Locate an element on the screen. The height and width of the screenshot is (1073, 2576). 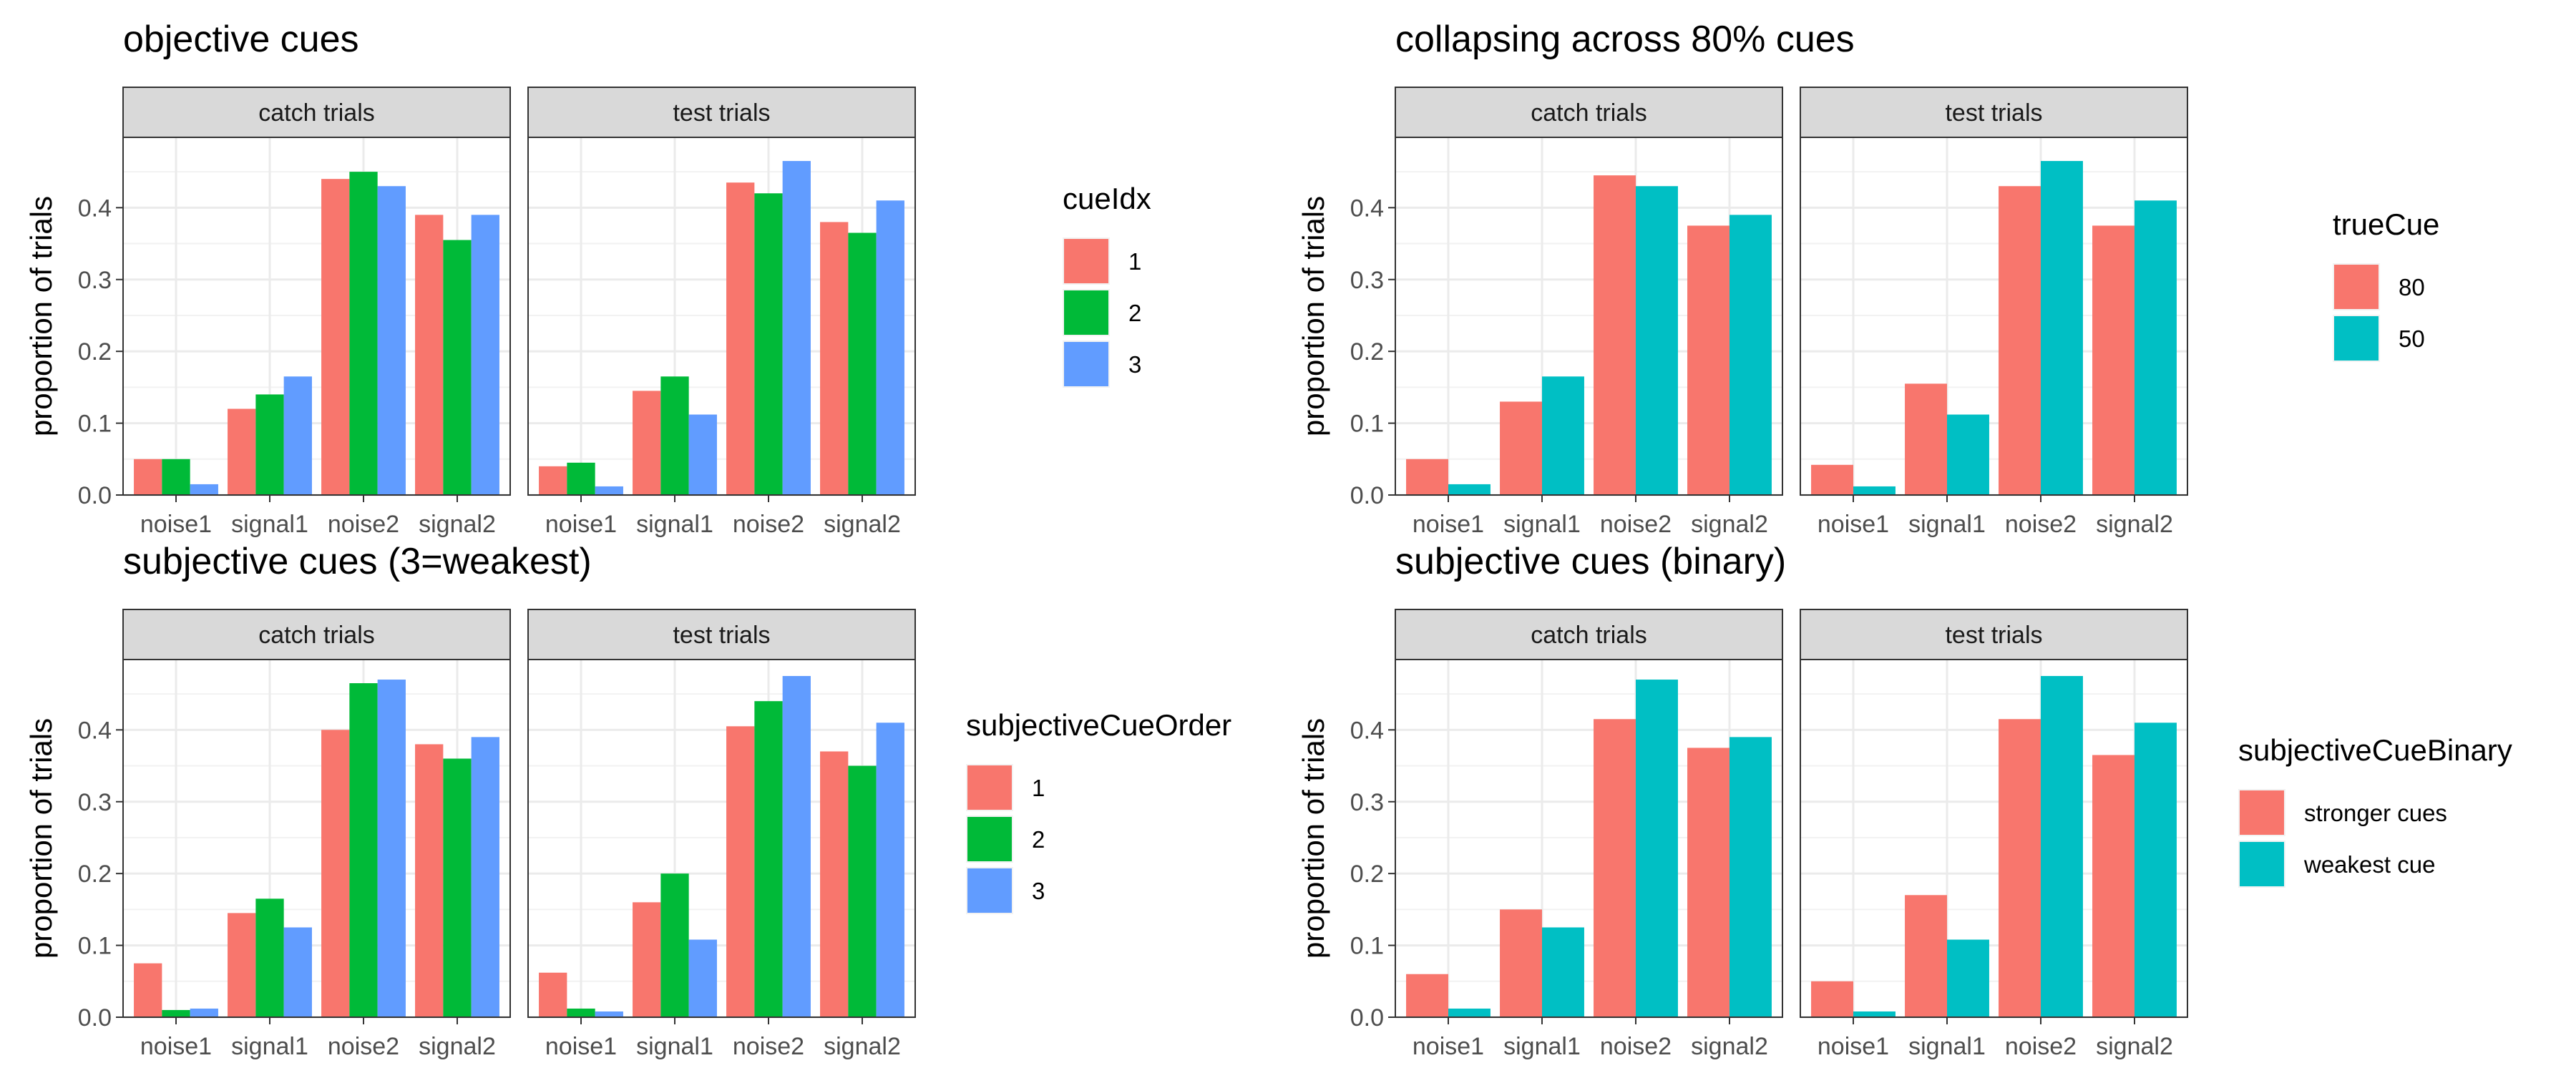
y-tick-label: 0.4 is located at coordinates (95, 730).